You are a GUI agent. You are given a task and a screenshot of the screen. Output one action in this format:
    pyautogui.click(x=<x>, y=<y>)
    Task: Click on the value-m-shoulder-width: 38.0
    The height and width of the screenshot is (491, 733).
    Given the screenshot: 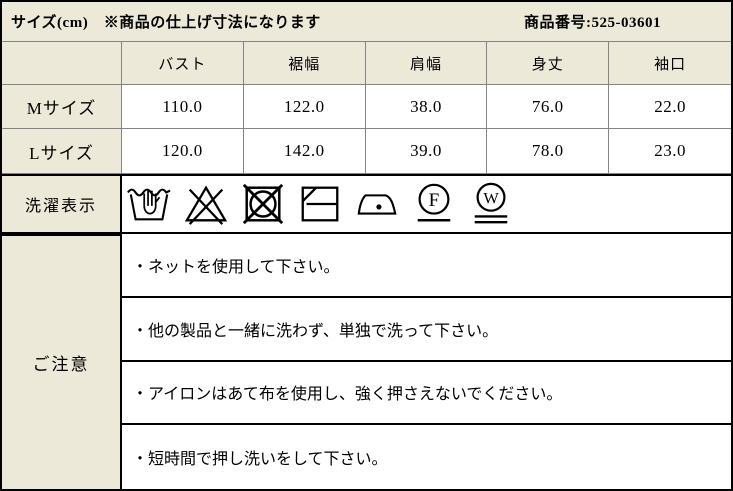 What is the action you would take?
    pyautogui.click(x=426, y=107)
    